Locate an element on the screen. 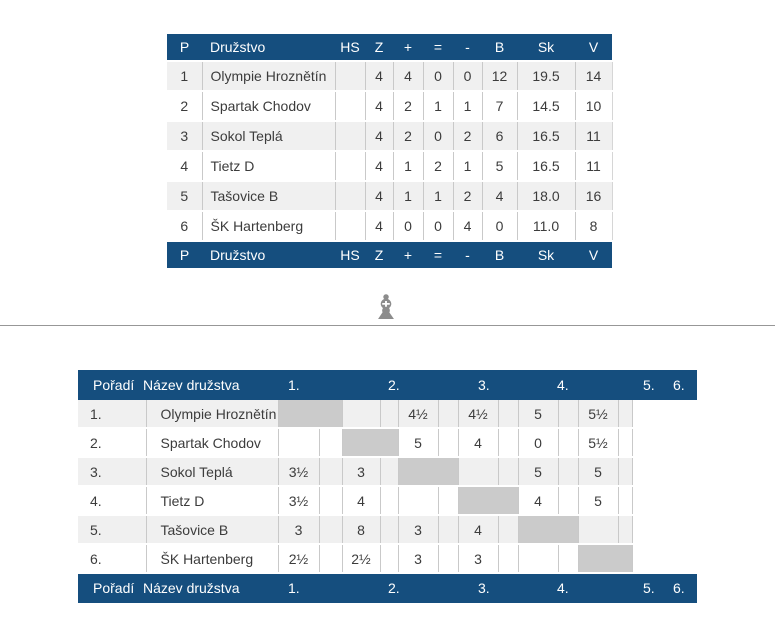 The width and height of the screenshot is (775, 643). table-row: 4. Tietz D 3½ 4 4 5 is located at coordinates (355, 501).